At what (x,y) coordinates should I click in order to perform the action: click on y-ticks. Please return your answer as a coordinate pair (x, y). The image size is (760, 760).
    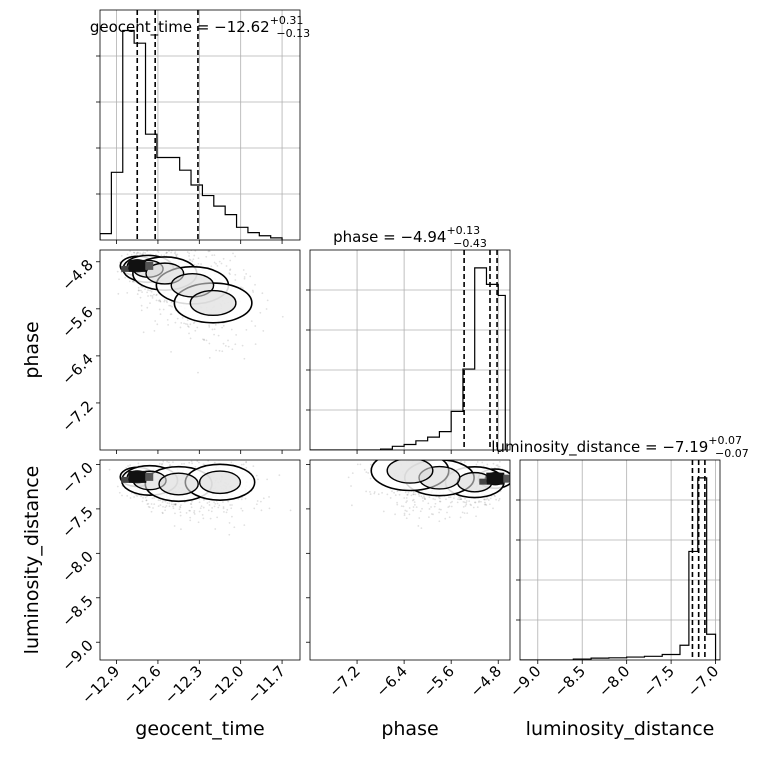
    Looking at the image, I should click on (518, 560).